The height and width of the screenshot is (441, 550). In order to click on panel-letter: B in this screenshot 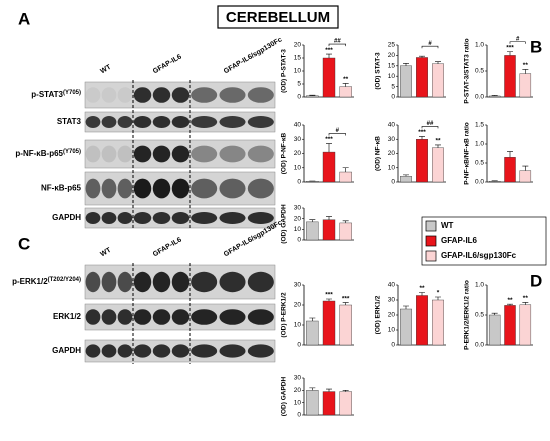, I will do `click(536, 46)`.